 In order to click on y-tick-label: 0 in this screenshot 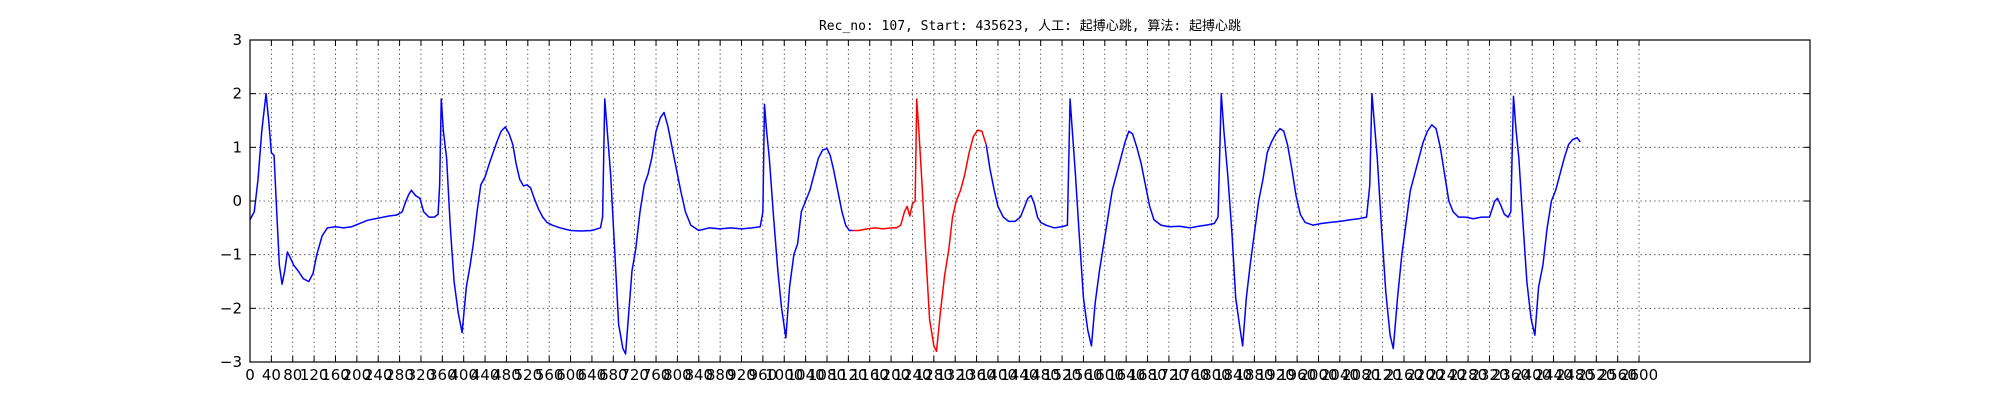, I will do `click(237, 201)`.